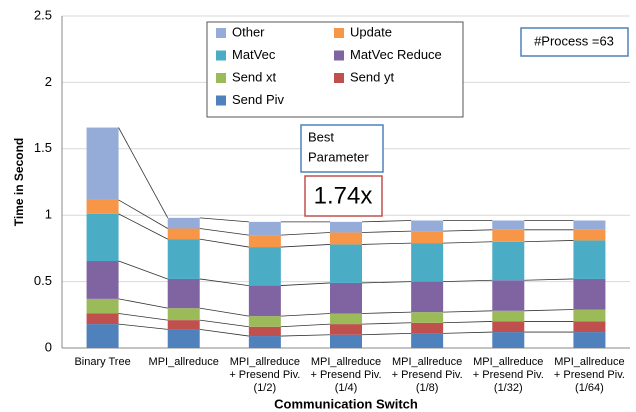  What do you see at coordinates (43, 280) in the screenshot?
I see `y-tick-label: 0.5` at bounding box center [43, 280].